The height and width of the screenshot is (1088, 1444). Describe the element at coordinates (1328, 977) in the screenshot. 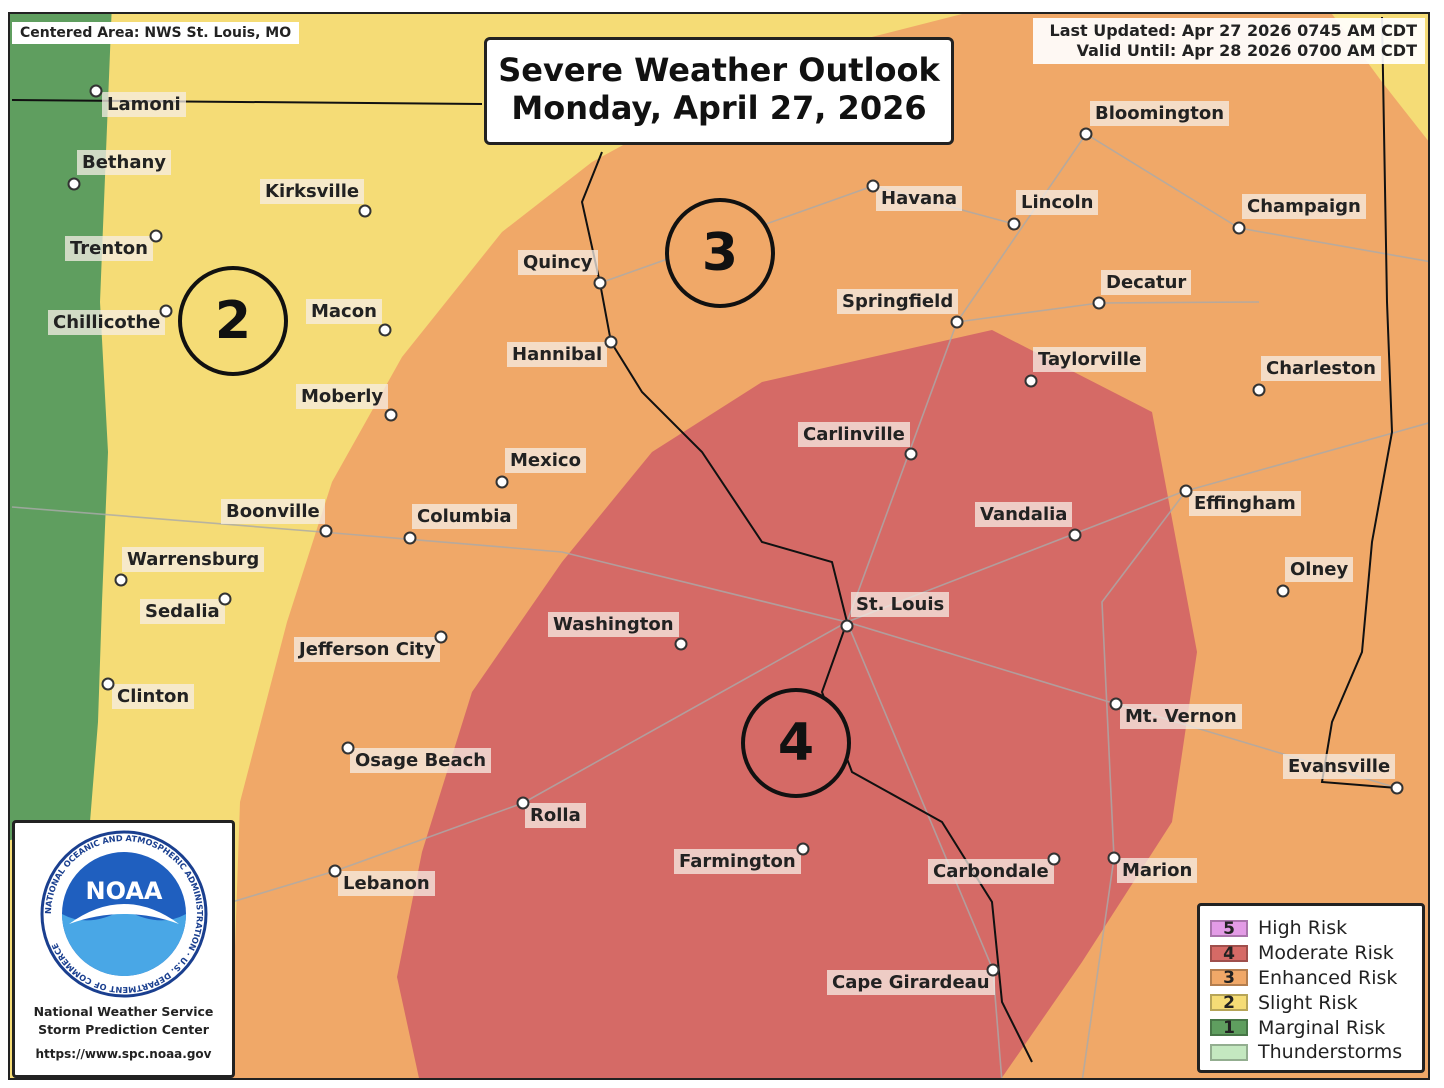

I see `legend-label: Enhanced Risk` at that location.